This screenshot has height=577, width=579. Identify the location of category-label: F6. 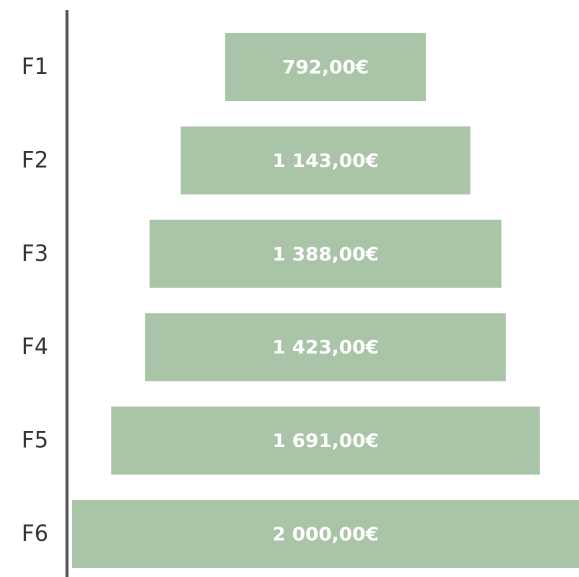
(35, 534).